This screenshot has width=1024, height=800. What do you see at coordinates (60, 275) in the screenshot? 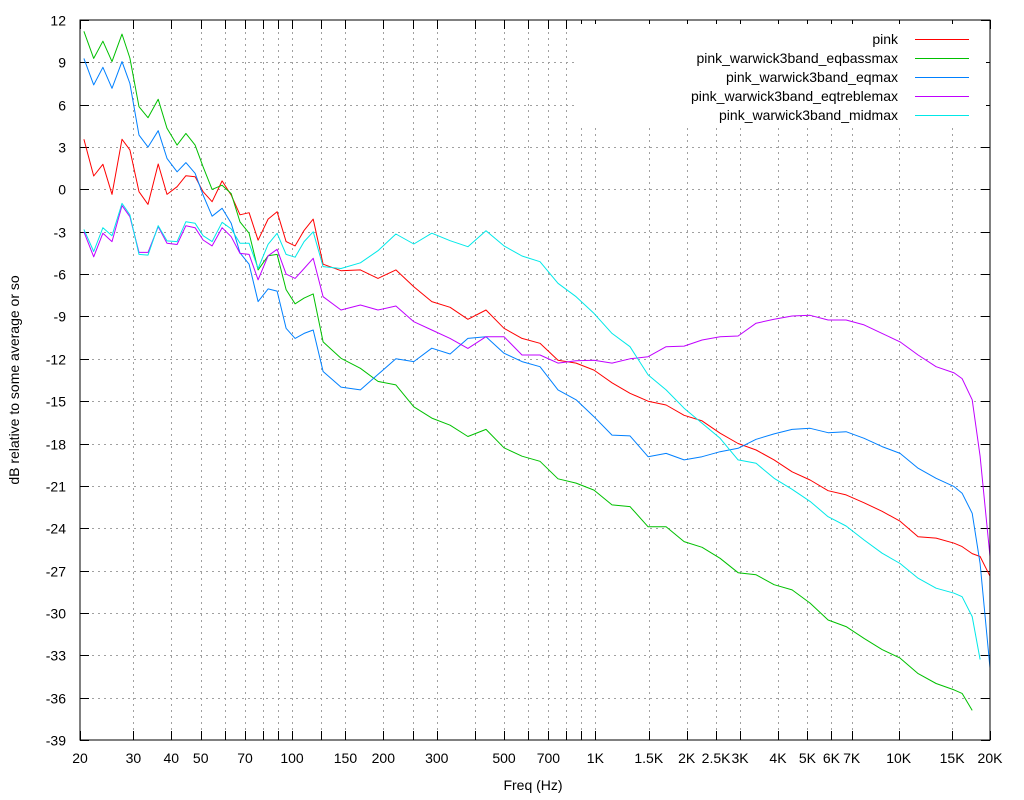
I see `y-tick-label: -6` at bounding box center [60, 275].